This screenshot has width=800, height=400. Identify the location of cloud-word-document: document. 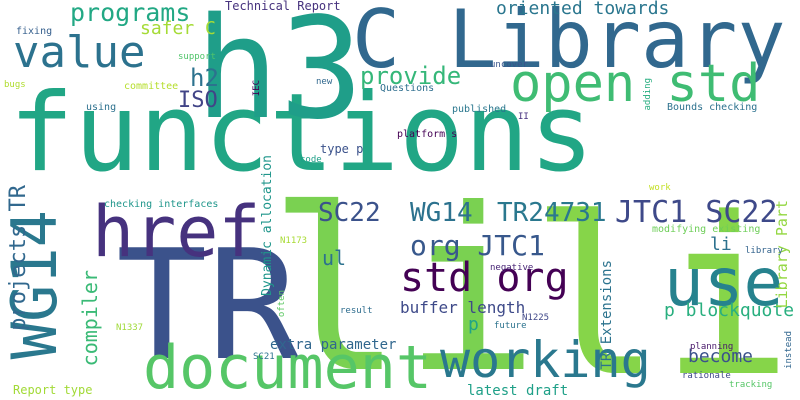
(287, 366).